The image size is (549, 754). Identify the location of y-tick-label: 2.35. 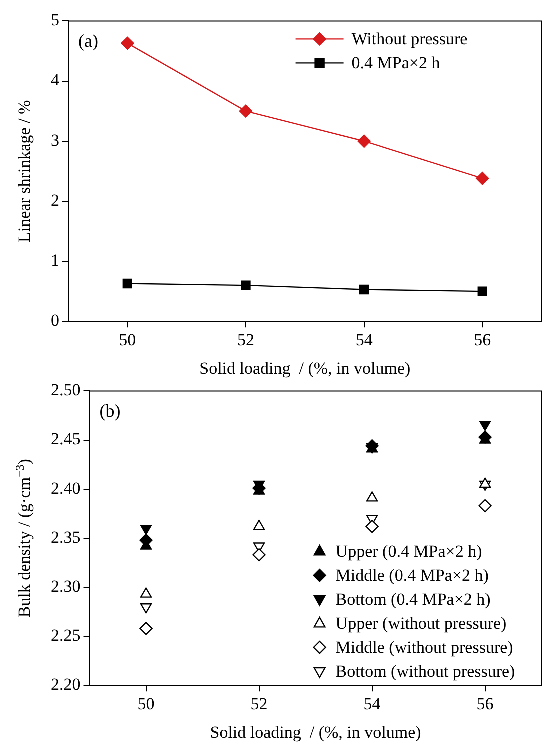
(66, 537).